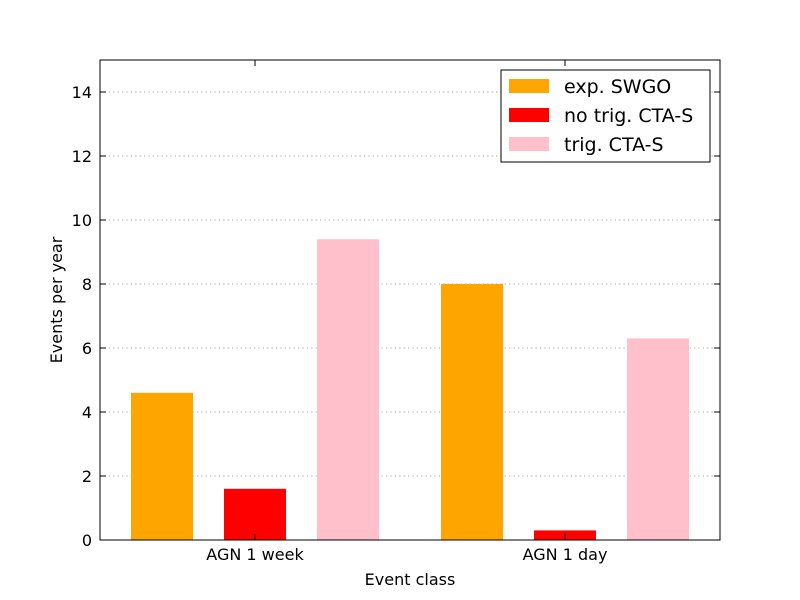 The width and height of the screenshot is (800, 600). Describe the element at coordinates (82, 92) in the screenshot. I see `y-tick-label: 14` at that location.